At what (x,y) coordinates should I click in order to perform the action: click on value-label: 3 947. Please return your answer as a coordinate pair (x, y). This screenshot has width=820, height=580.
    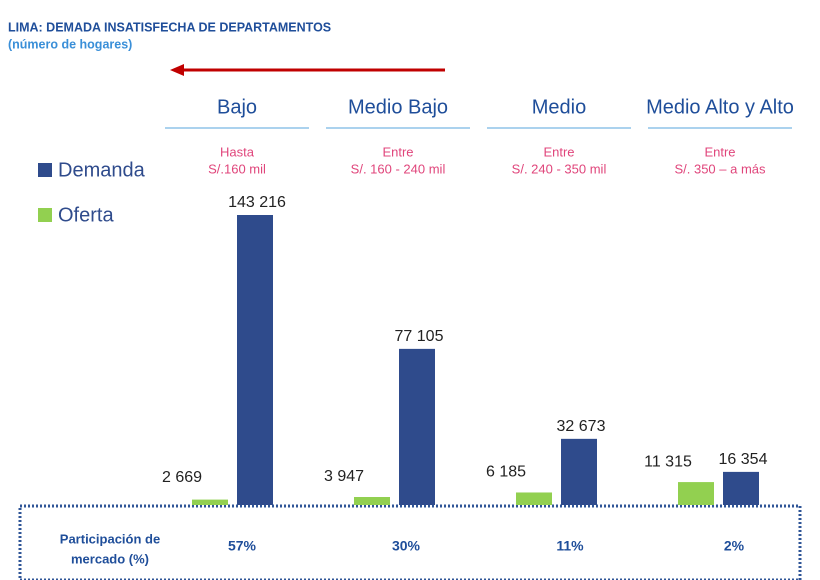
    Looking at the image, I should click on (344, 476).